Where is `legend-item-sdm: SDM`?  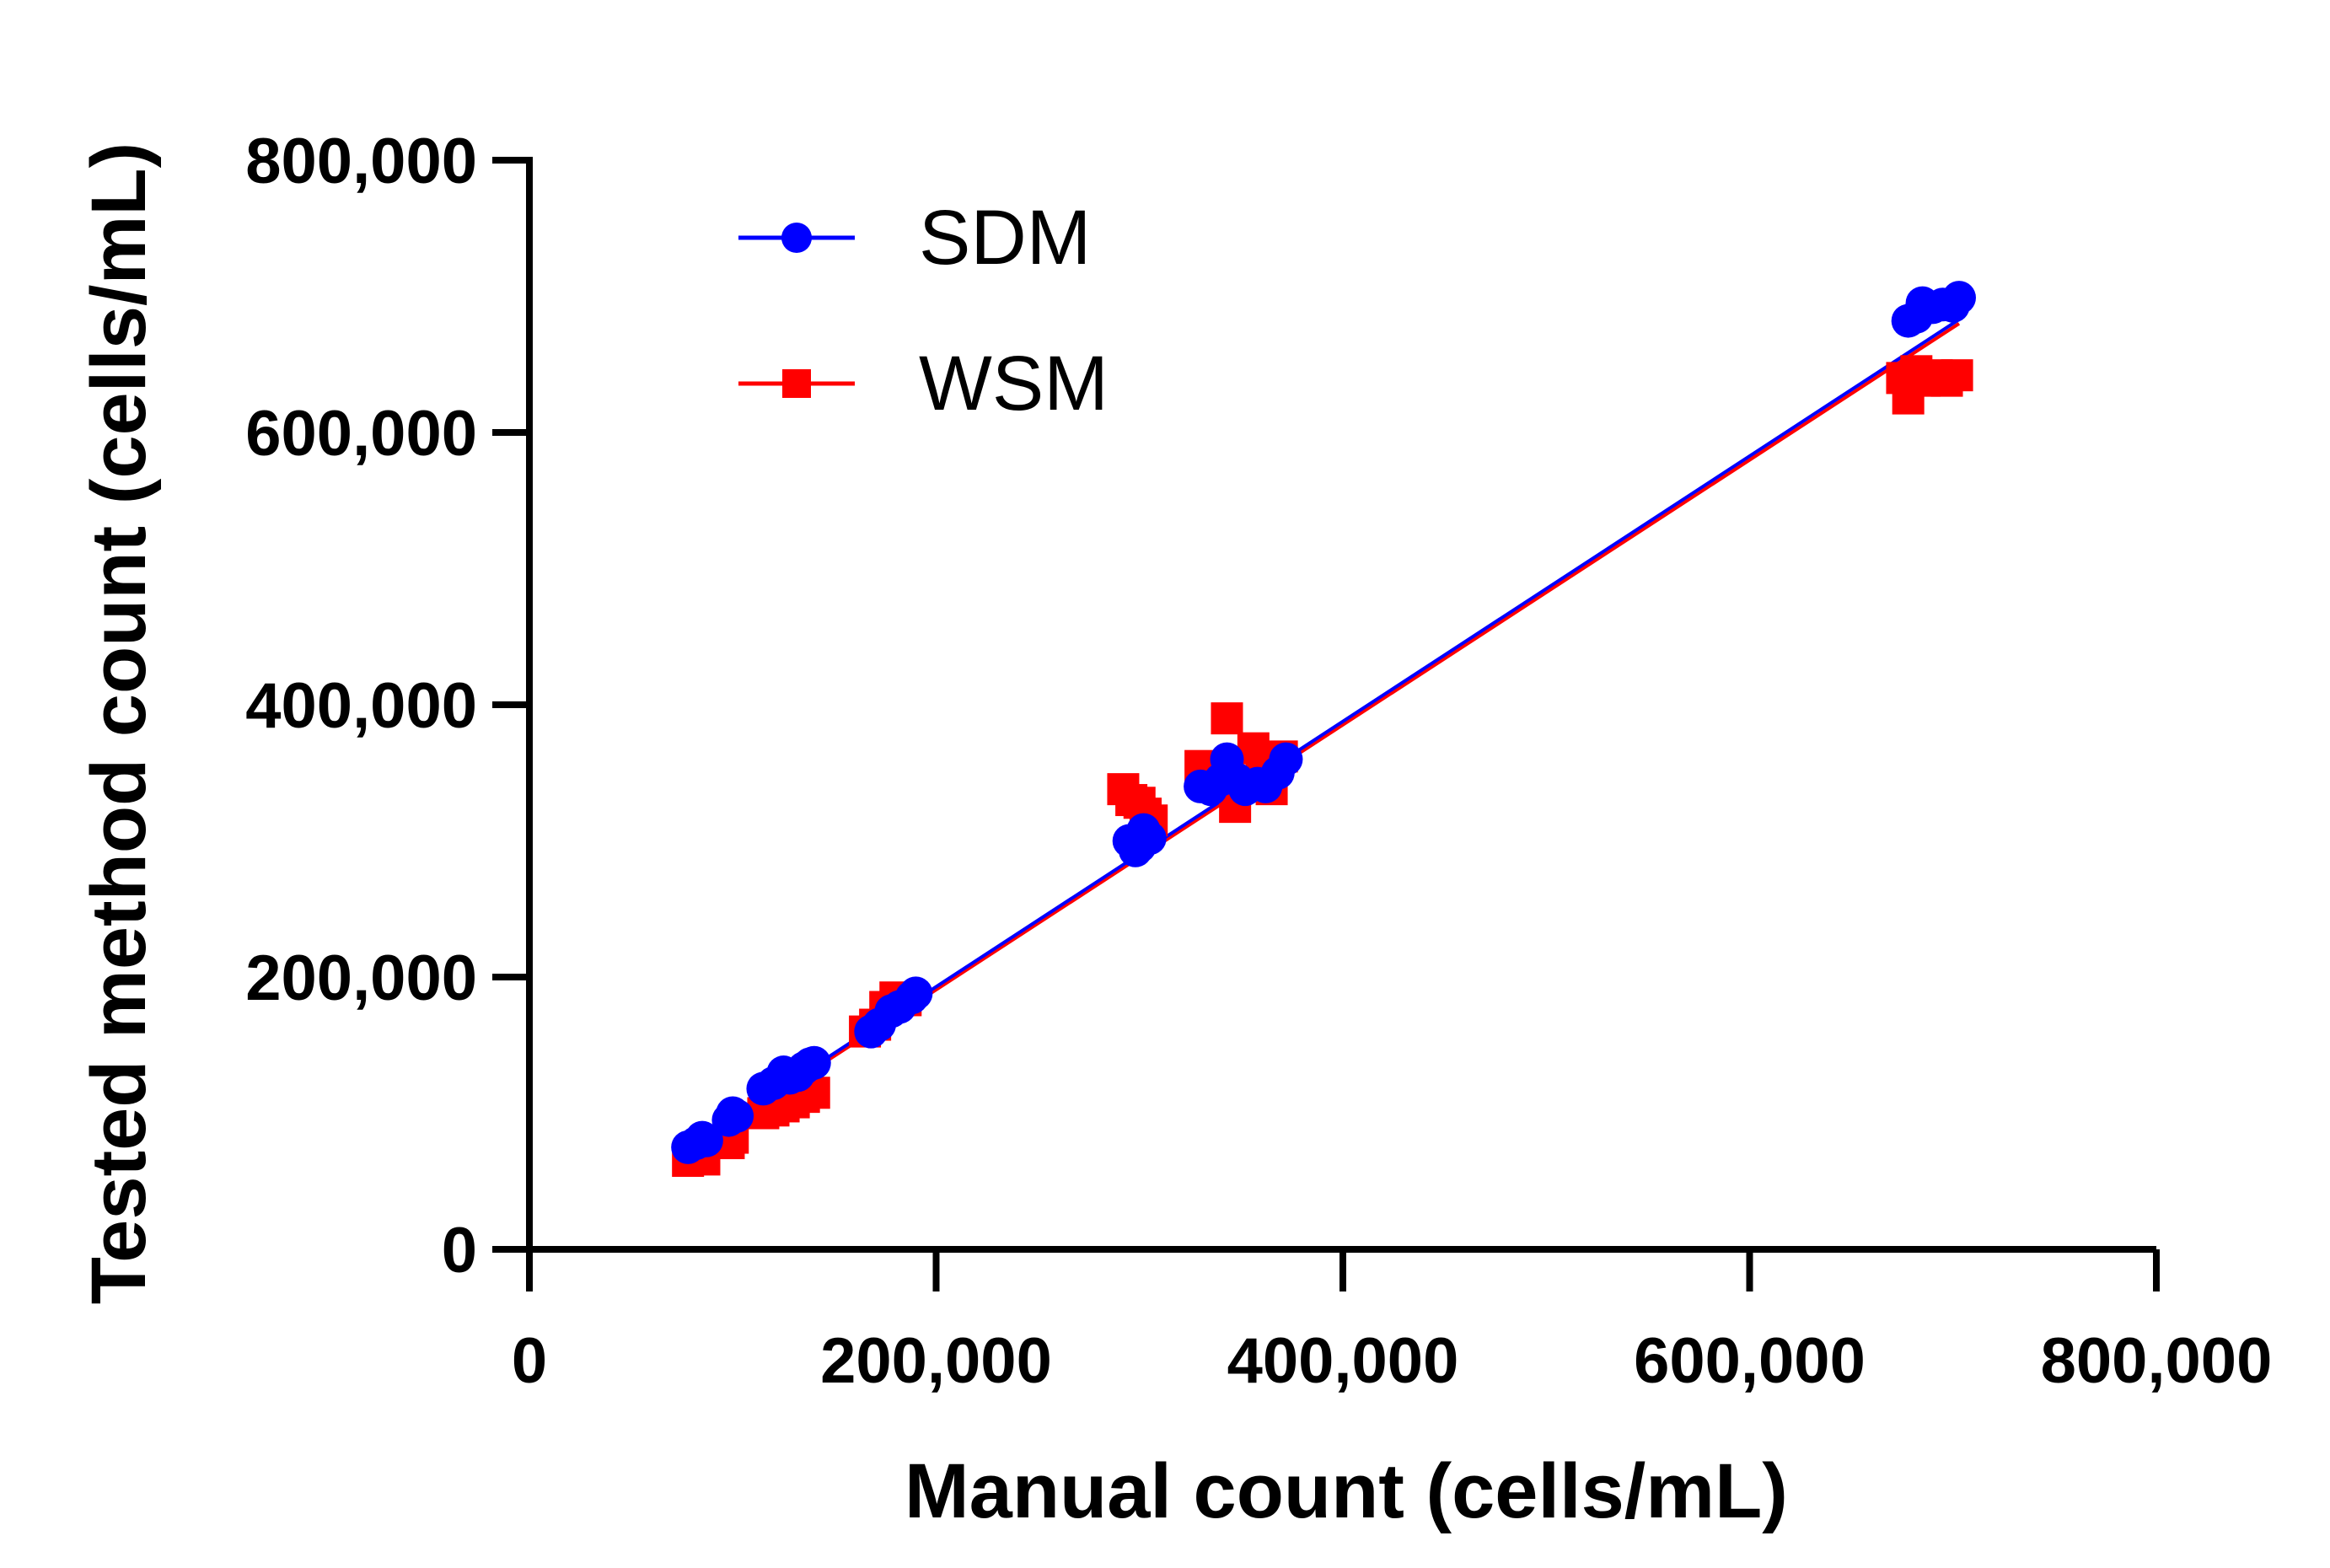
legend-item-sdm: SDM is located at coordinates (915, 238).